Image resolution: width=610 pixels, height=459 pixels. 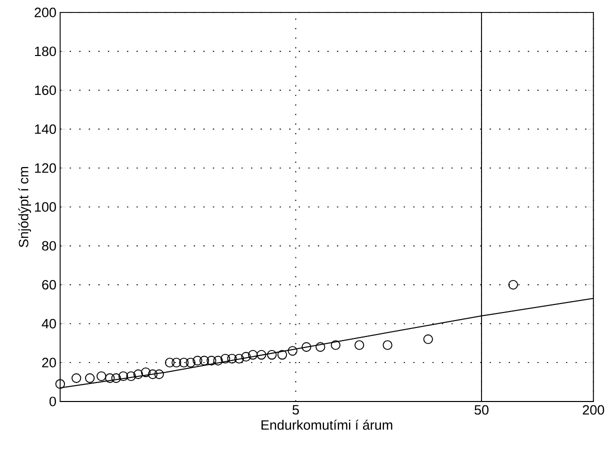 What do you see at coordinates (49, 246) in the screenshot?
I see `y-tick-label: 80` at bounding box center [49, 246].